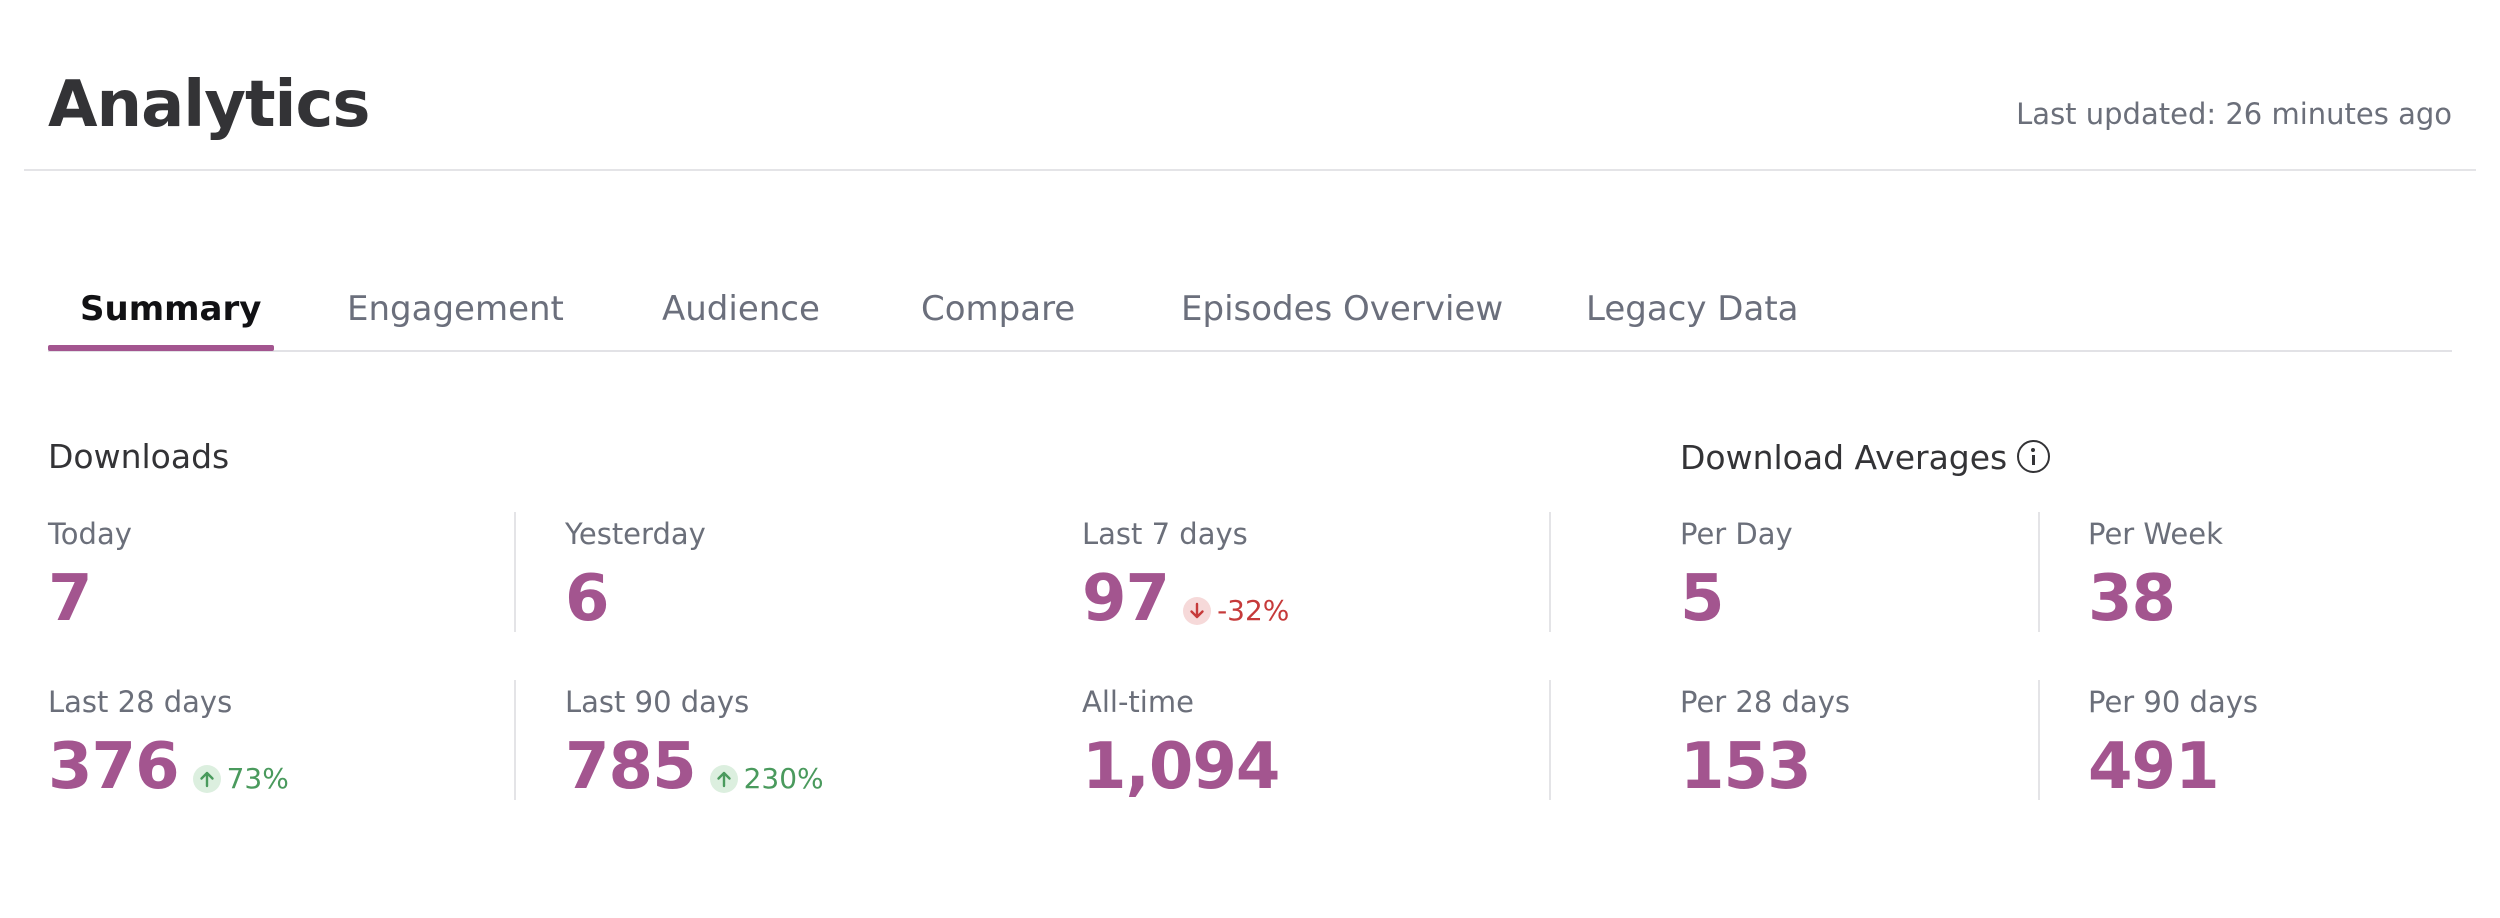 This screenshot has height=918, width=2500. What do you see at coordinates (70, 599) in the screenshot?
I see `stat-value: 7` at bounding box center [70, 599].